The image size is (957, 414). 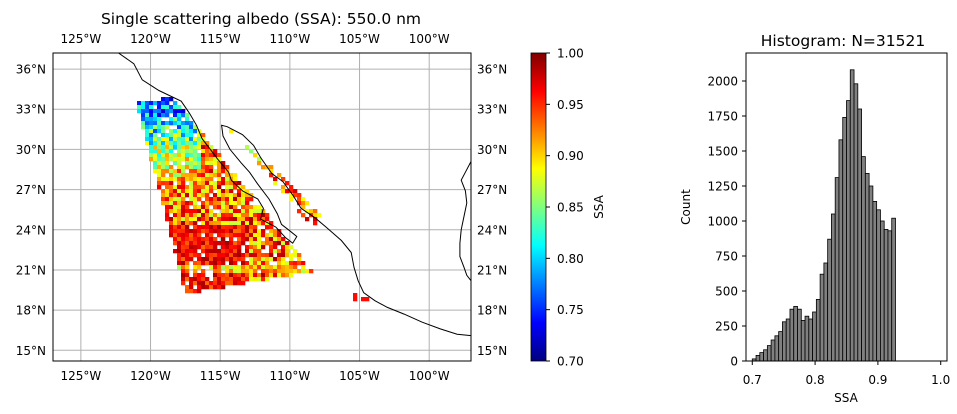 What do you see at coordinates (31, 110) in the screenshot?
I see `map-y-tick-left: 33°N` at bounding box center [31, 110].